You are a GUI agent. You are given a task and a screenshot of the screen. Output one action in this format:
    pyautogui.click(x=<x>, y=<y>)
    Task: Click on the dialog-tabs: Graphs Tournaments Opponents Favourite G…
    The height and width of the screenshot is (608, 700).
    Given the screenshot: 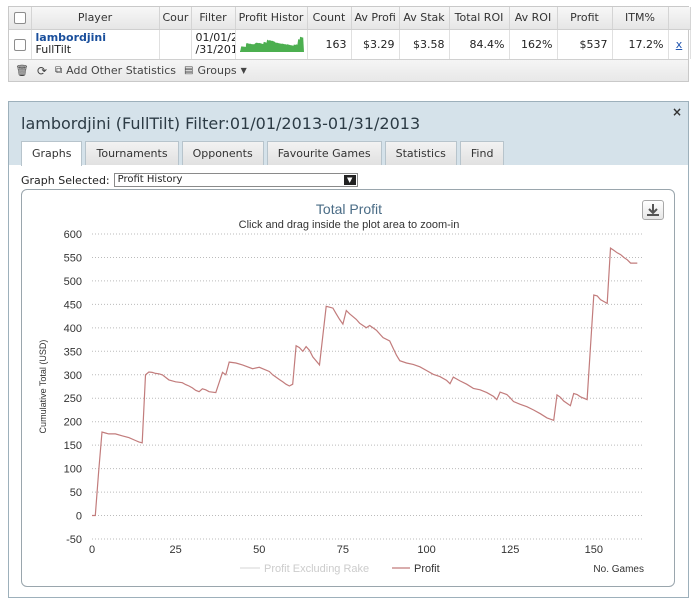 What is the action you would take?
    pyautogui.click(x=263, y=153)
    